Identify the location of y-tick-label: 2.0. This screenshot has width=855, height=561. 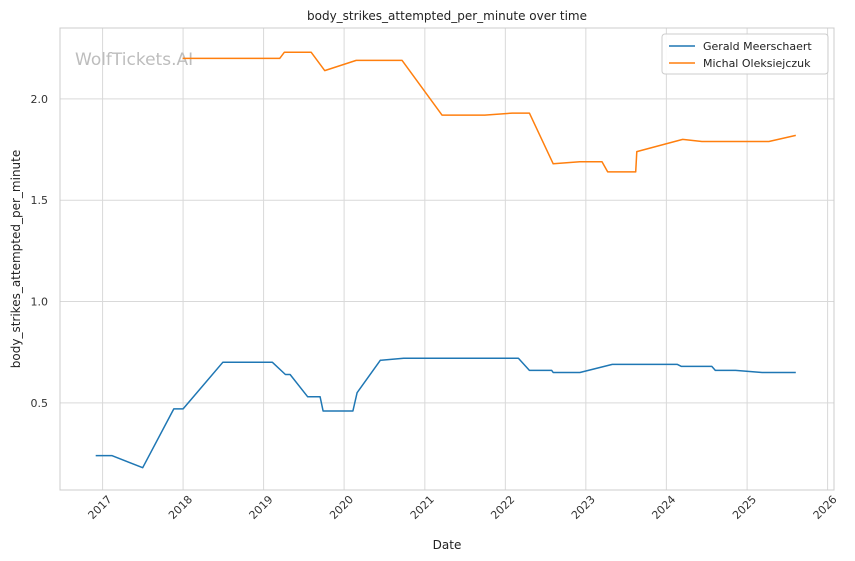
(40, 99).